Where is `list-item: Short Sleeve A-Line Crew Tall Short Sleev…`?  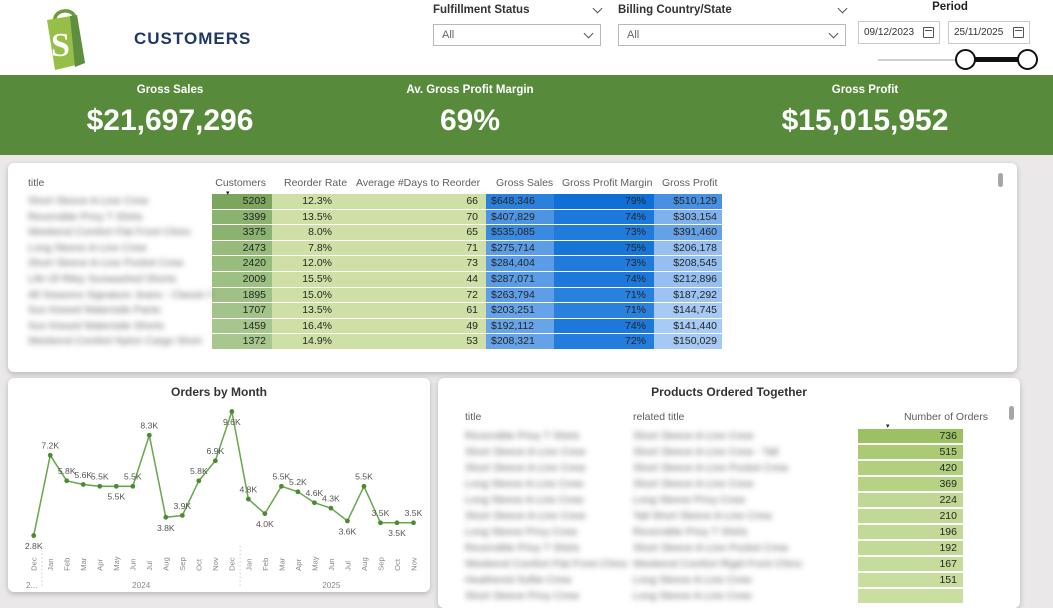
list-item: Short Sleeve A-Line Crew Tall Short Sleev… is located at coordinates (729, 517).